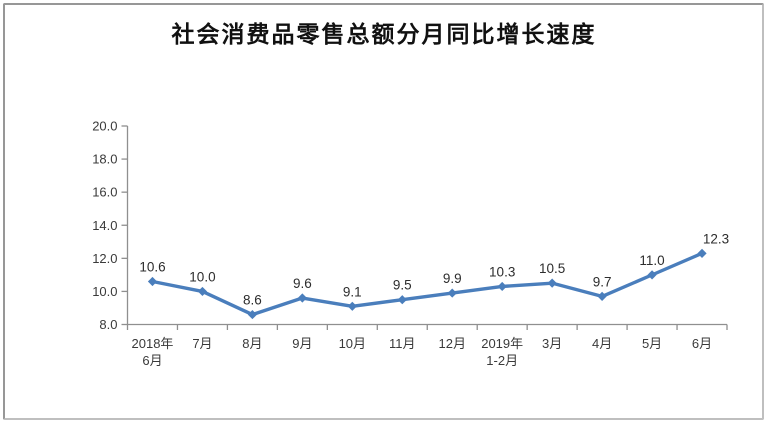 This screenshot has width=768, height=423. Describe the element at coordinates (104, 159) in the screenshot. I see `y-tick-label: 18.0` at that location.